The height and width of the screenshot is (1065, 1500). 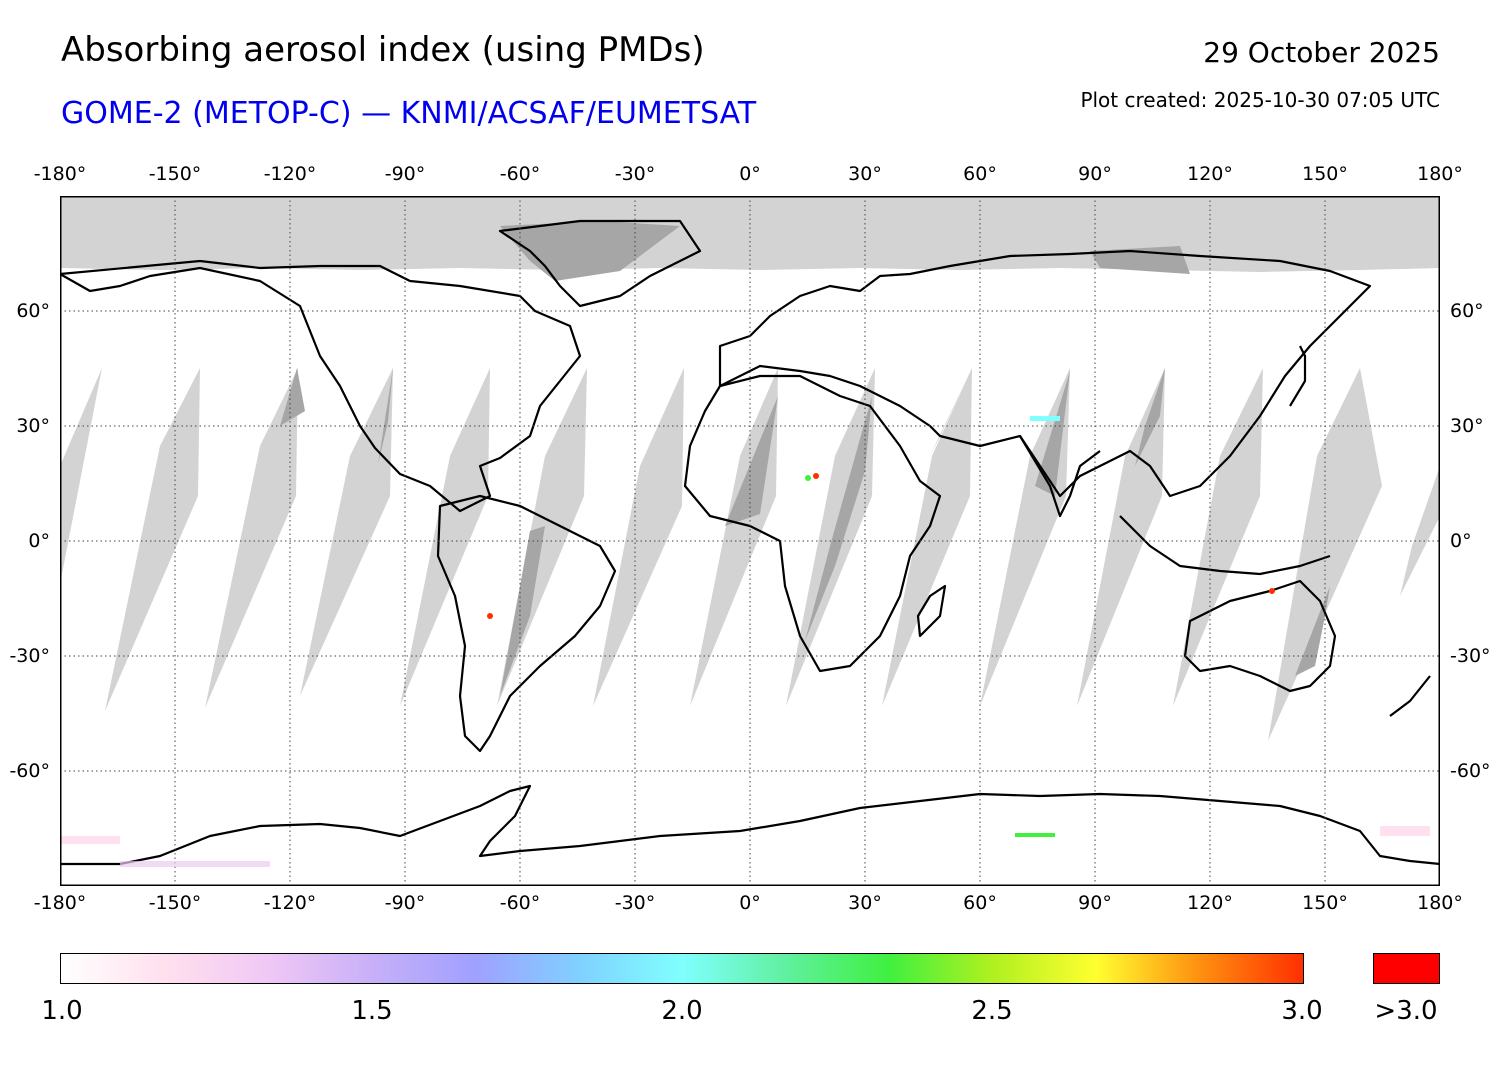 What do you see at coordinates (1325, 174) in the screenshot?
I see `lon-label-top: 150°` at bounding box center [1325, 174].